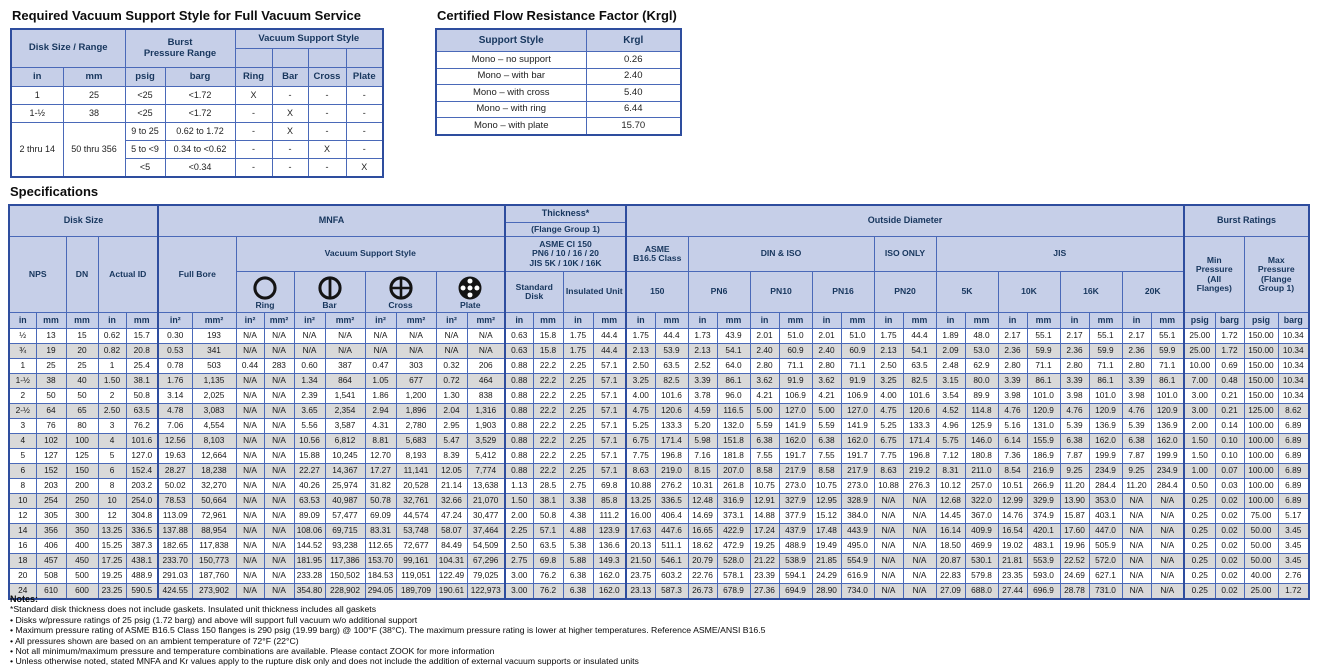 This screenshot has height=668, width=1337. Describe the element at coordinates (1029, 292) in the screenshot. I see `header-cell: 10K` at that location.